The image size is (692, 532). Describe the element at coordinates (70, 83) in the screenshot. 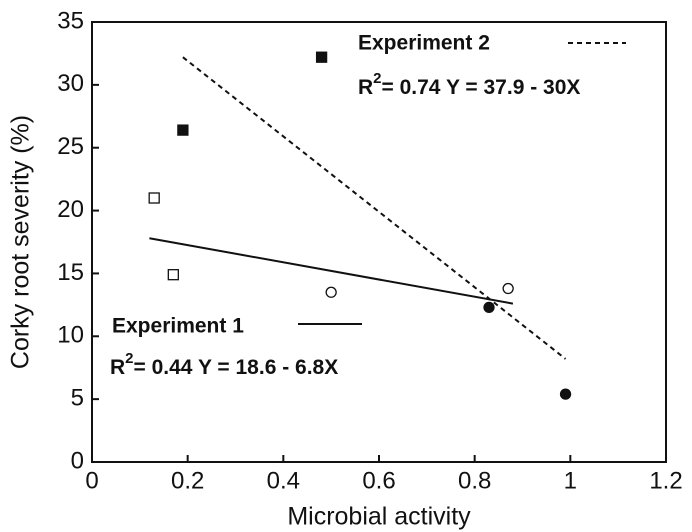

I see `y-tick-label: 30` at that location.